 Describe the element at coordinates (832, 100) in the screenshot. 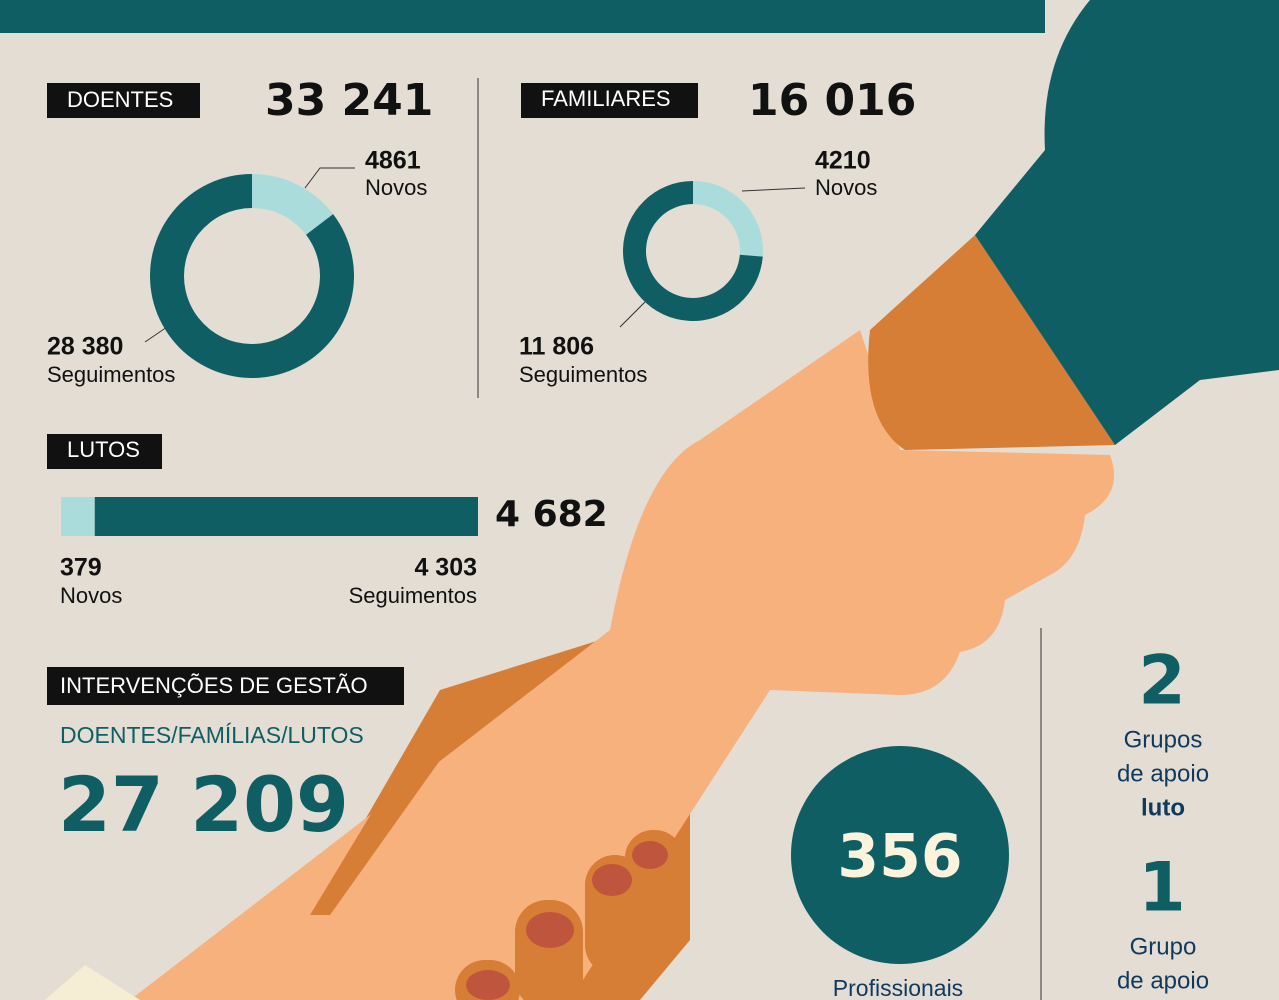

I see `total: 16 016` at that location.